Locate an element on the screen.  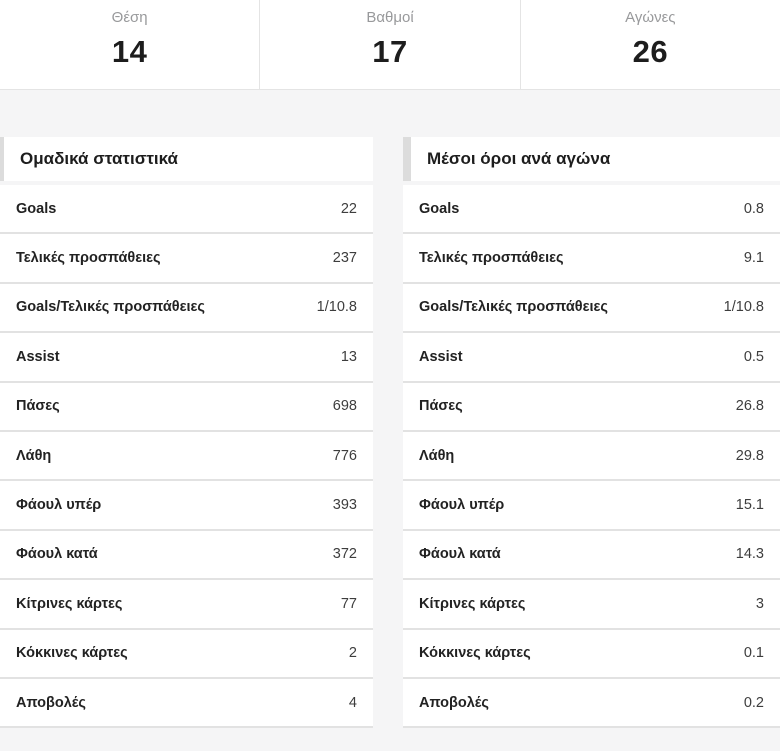
stat-row: Φάουλ υπέρ 393 is located at coordinates (186, 506).